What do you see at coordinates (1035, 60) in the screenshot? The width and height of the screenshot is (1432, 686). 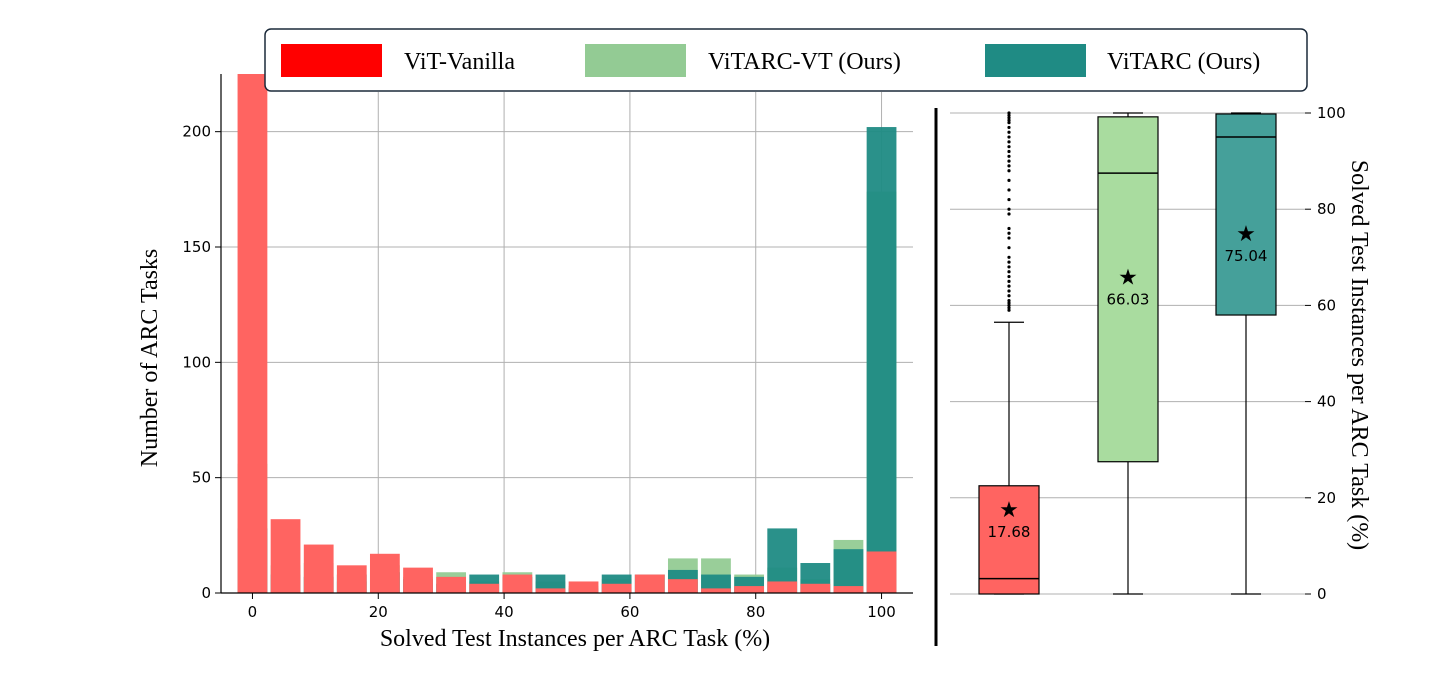 I see `legend-swatch-vitarc` at bounding box center [1035, 60].